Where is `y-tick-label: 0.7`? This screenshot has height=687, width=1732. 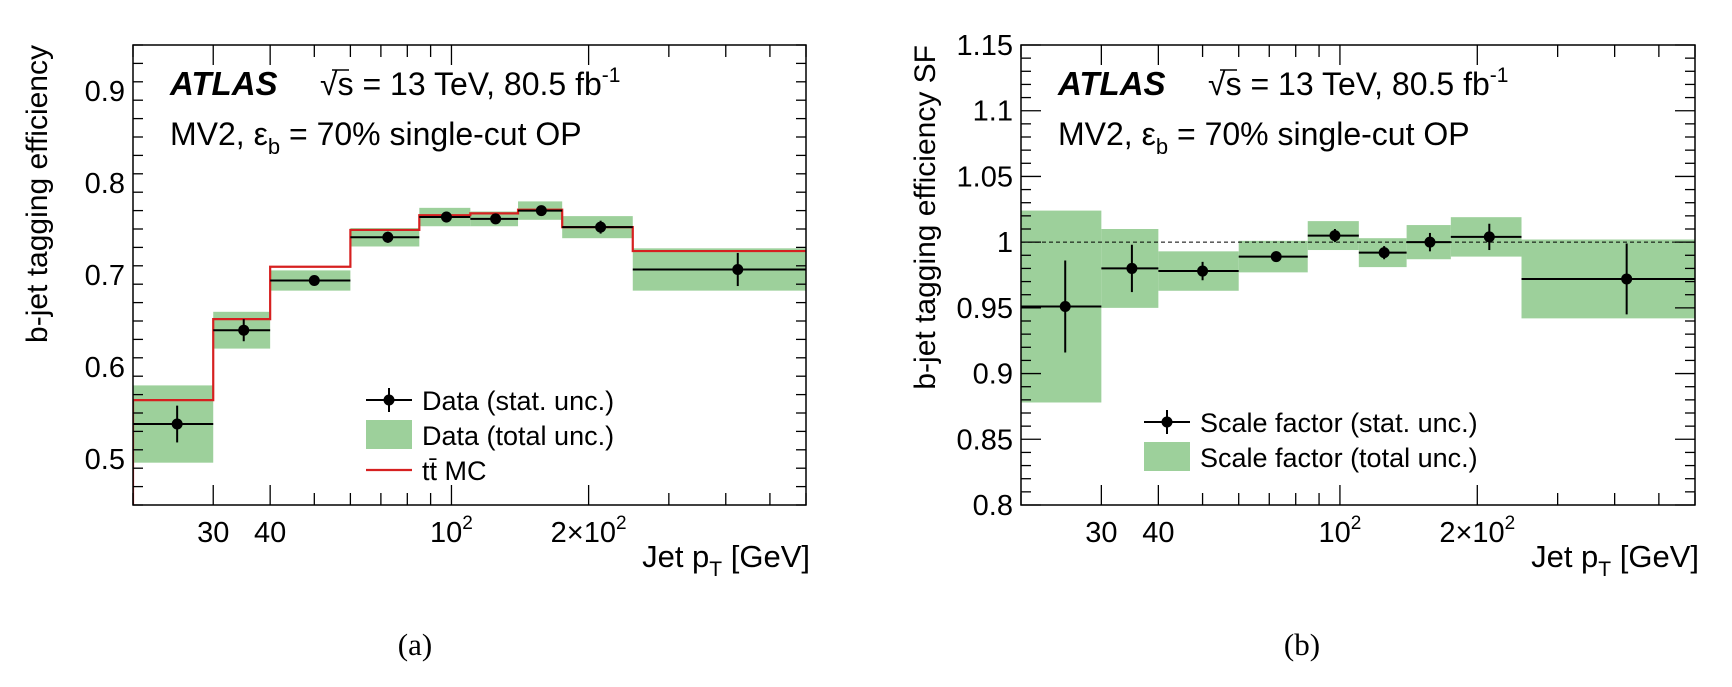 y-tick-label: 0.7 is located at coordinates (105, 276).